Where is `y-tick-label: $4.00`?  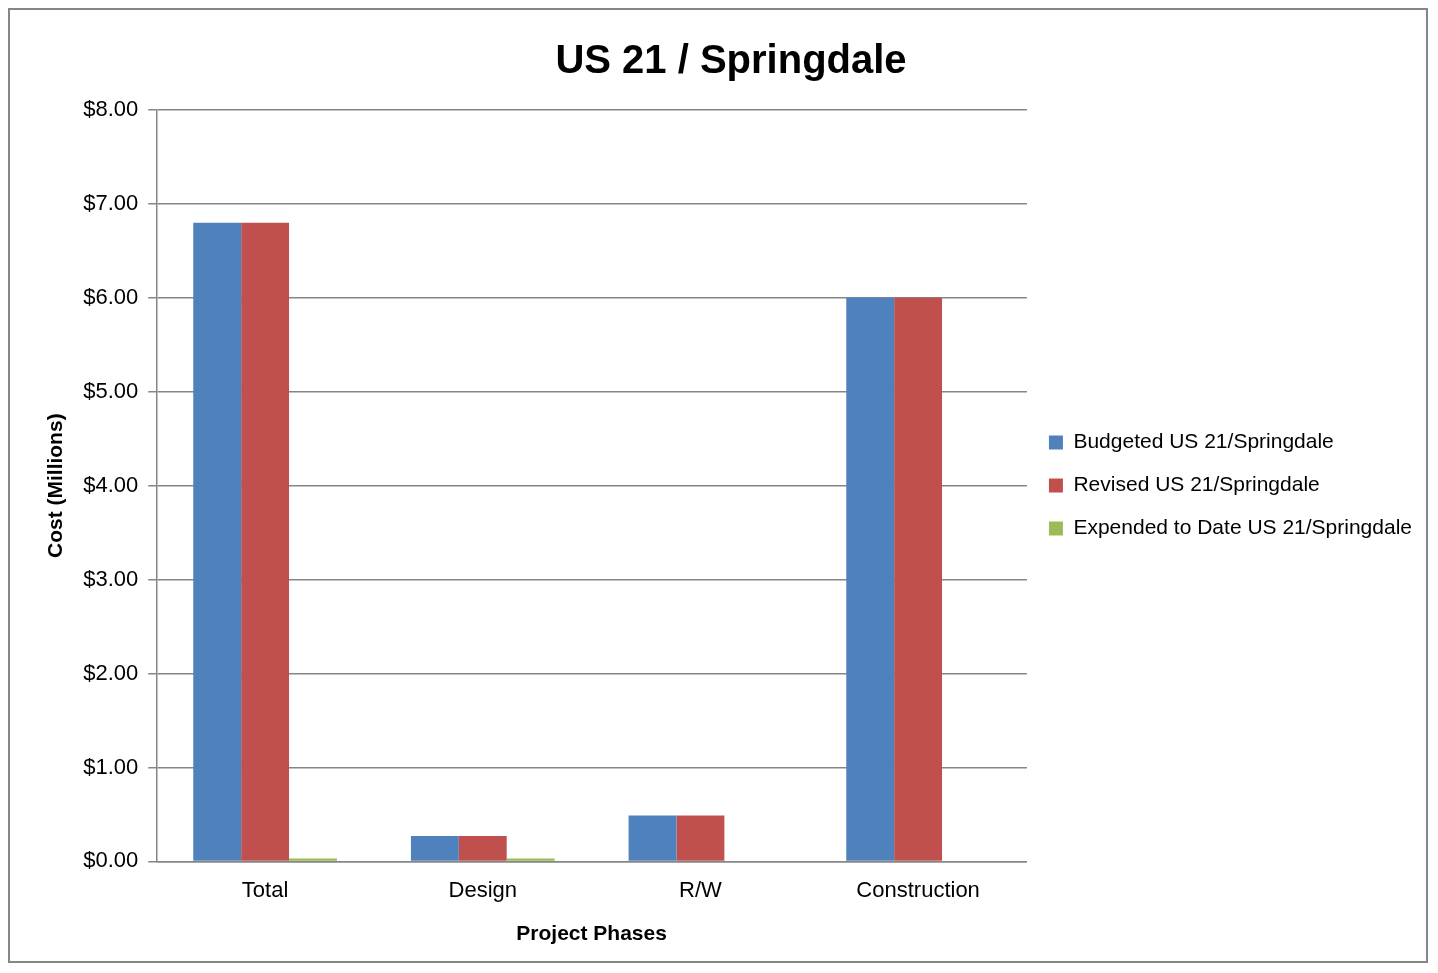 y-tick-label: $4.00 is located at coordinates (111, 484).